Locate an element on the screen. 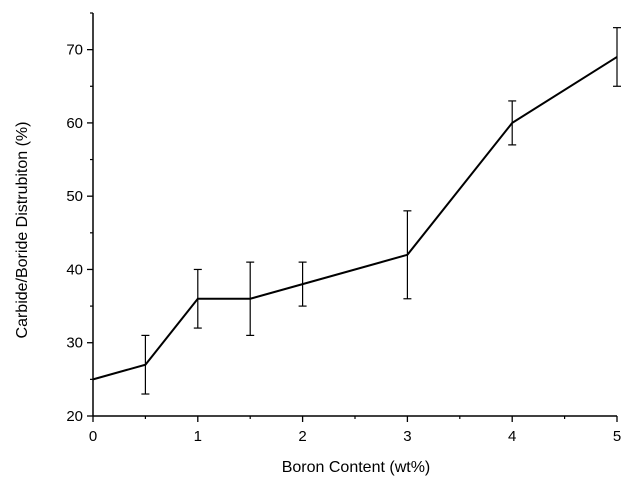 The height and width of the screenshot is (479, 628). y-axis-title: Carbide/Boride Distrubiton (%) is located at coordinates (22, 230).